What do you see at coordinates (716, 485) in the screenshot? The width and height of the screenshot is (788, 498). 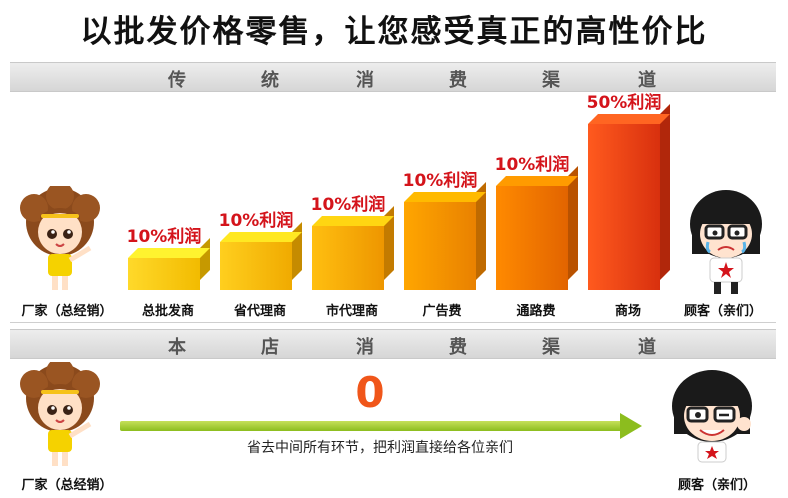 I see `store-customer-label: 顾客（亲们）` at bounding box center [716, 485].